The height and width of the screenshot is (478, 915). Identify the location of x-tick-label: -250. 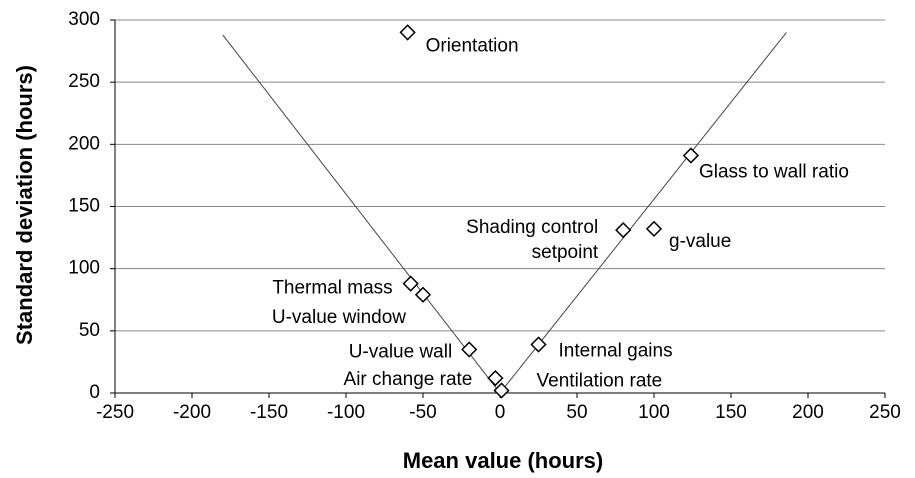
(115, 412).